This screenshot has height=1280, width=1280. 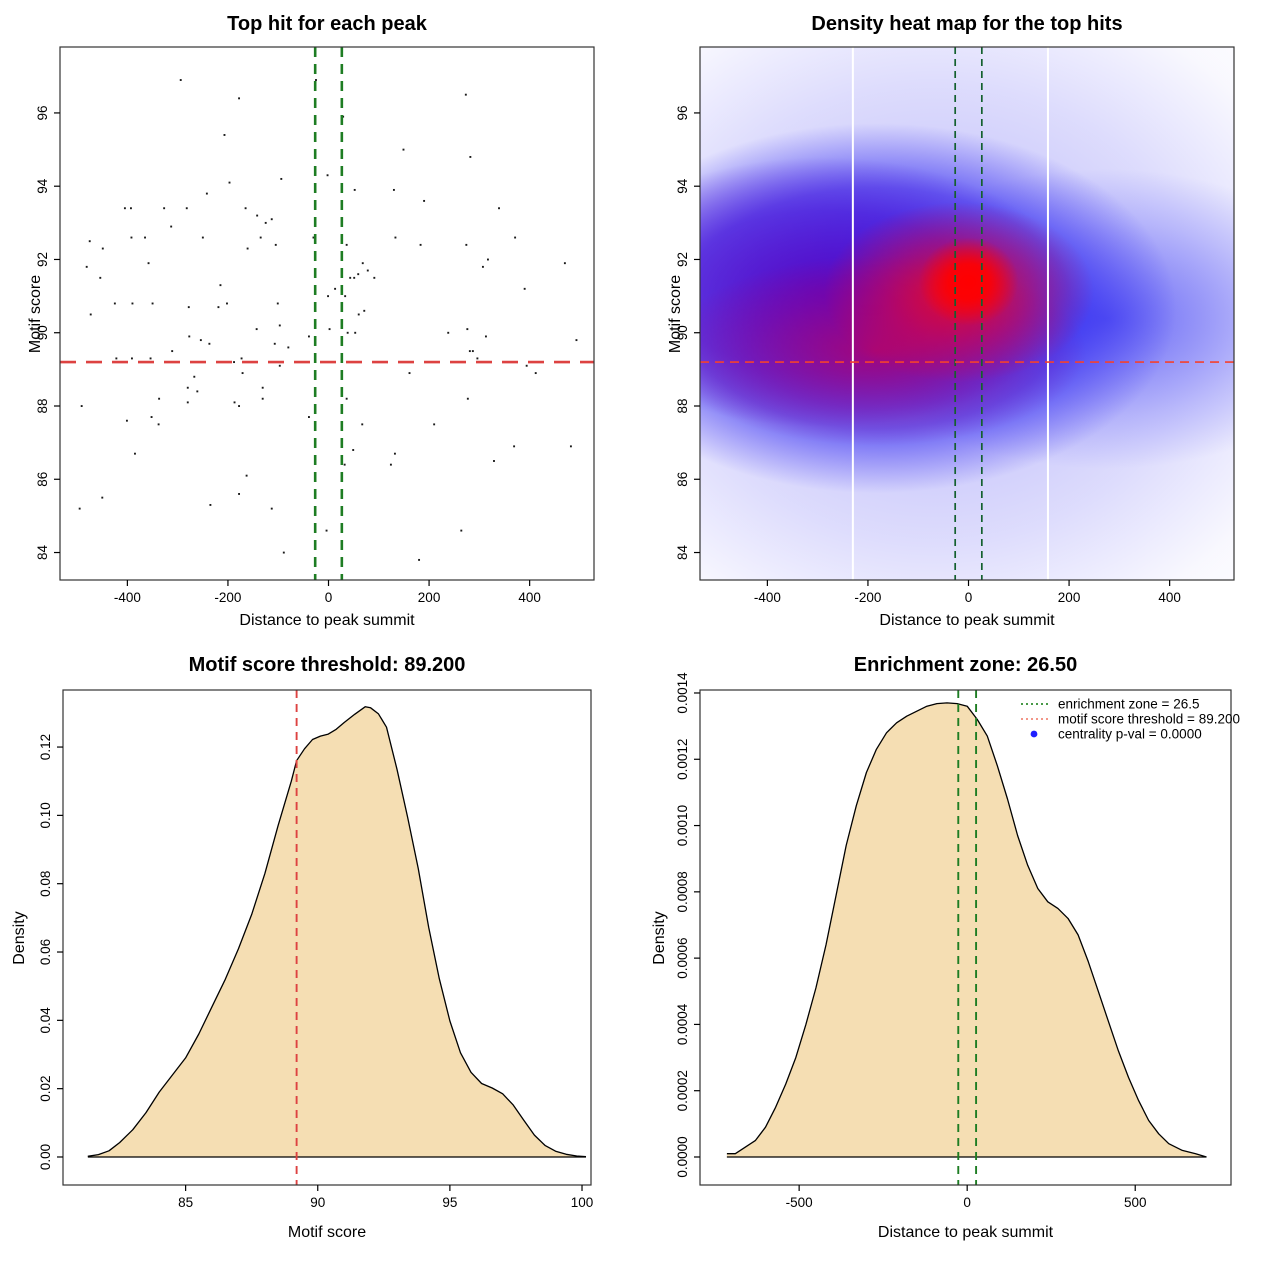 I want to click on y-tick-label: 0.06, so click(x=45, y=952).